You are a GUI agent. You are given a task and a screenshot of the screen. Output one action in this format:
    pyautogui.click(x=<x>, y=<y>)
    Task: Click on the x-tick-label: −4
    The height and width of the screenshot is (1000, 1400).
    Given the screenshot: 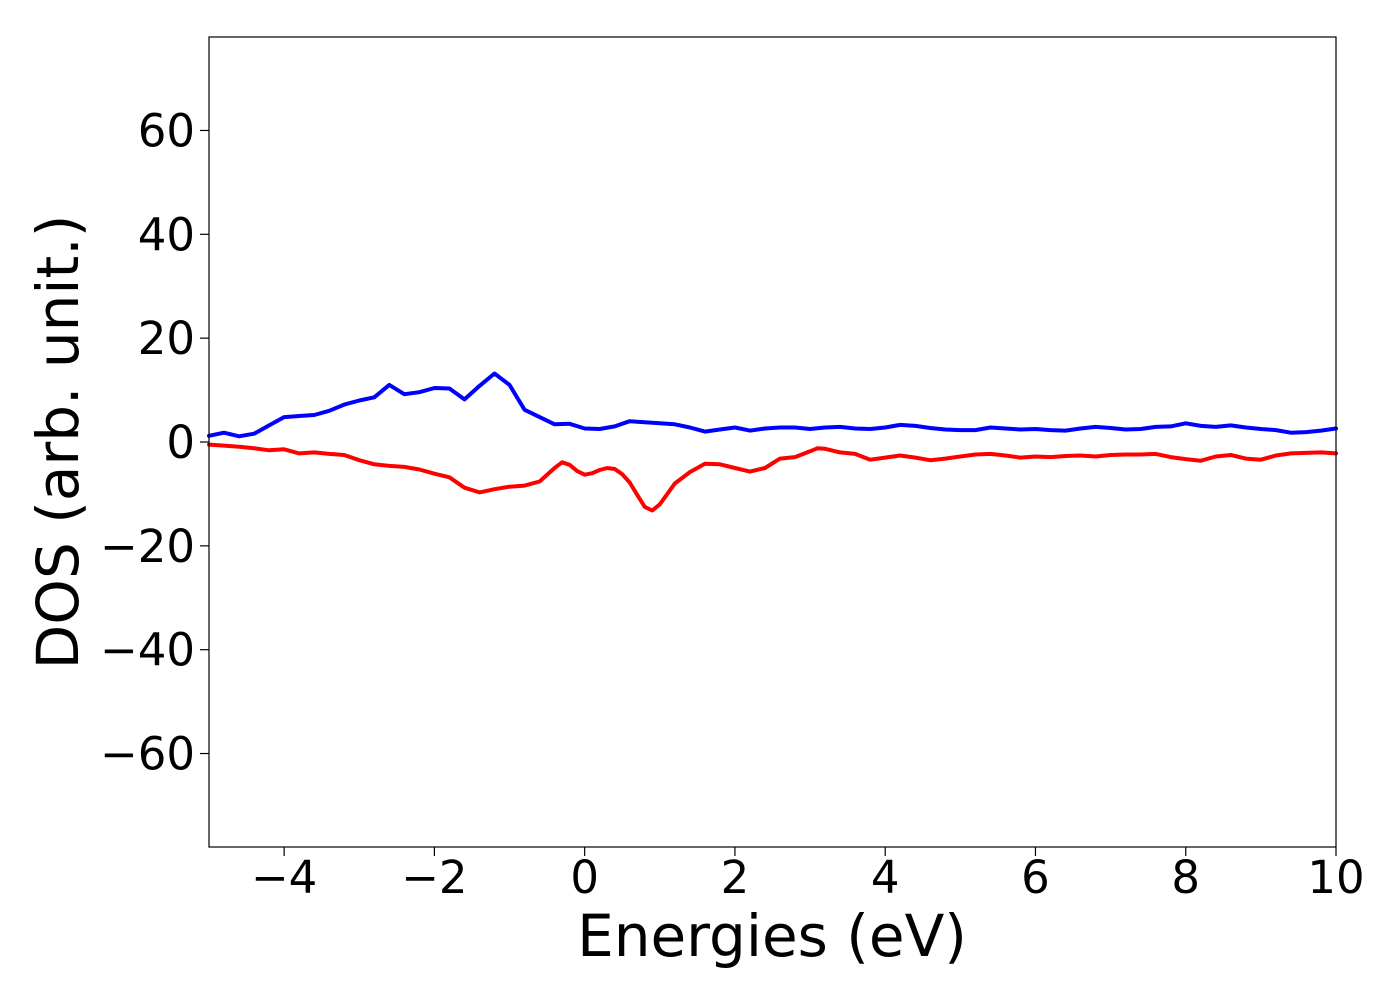 What is the action you would take?
    pyautogui.click(x=284, y=877)
    